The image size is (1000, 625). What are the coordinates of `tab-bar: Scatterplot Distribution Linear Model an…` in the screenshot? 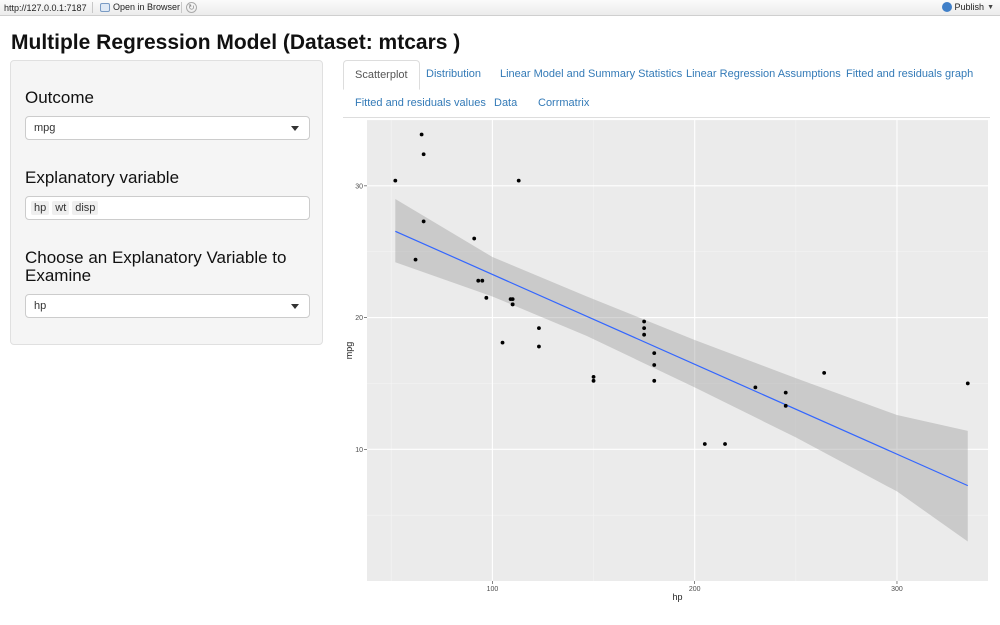 It's located at (666, 89).